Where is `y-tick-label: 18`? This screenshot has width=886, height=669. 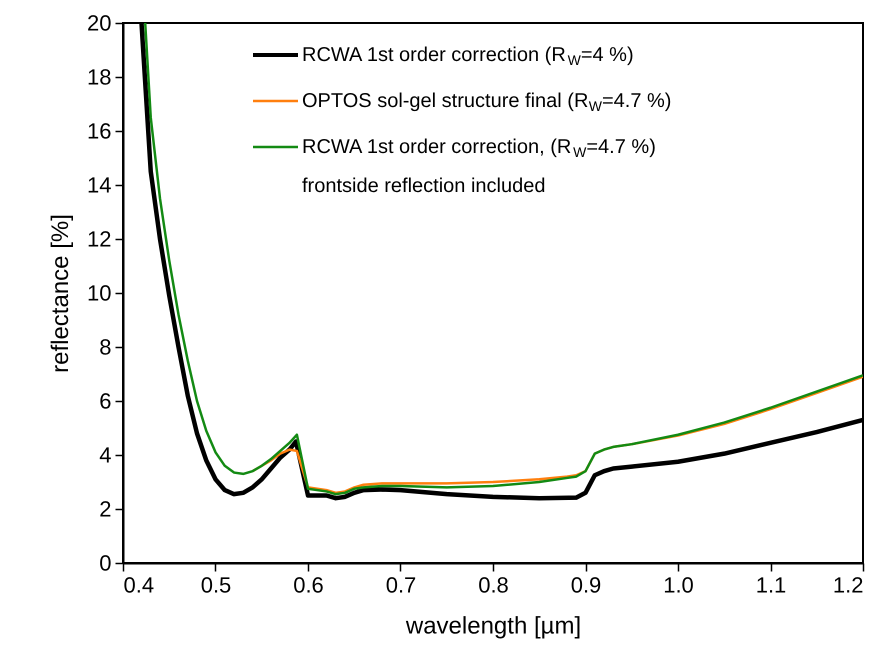
y-tick-label: 18 is located at coordinates (99, 77).